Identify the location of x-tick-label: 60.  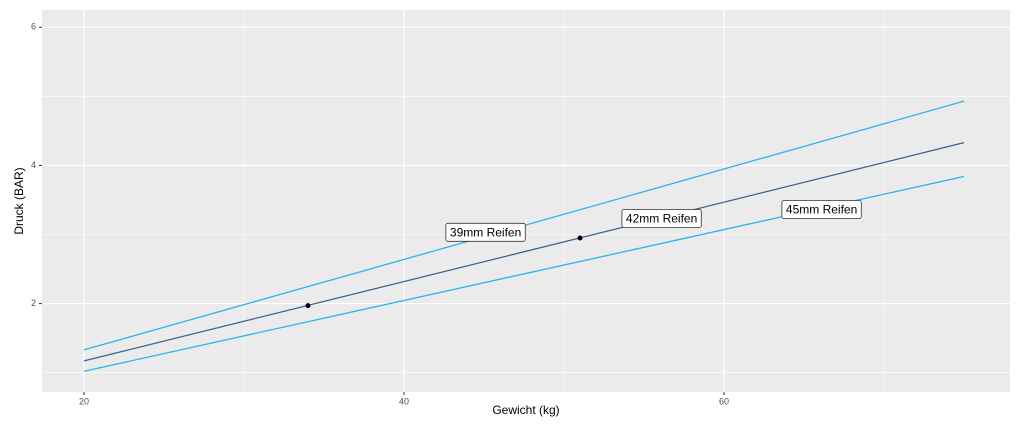
(724, 401).